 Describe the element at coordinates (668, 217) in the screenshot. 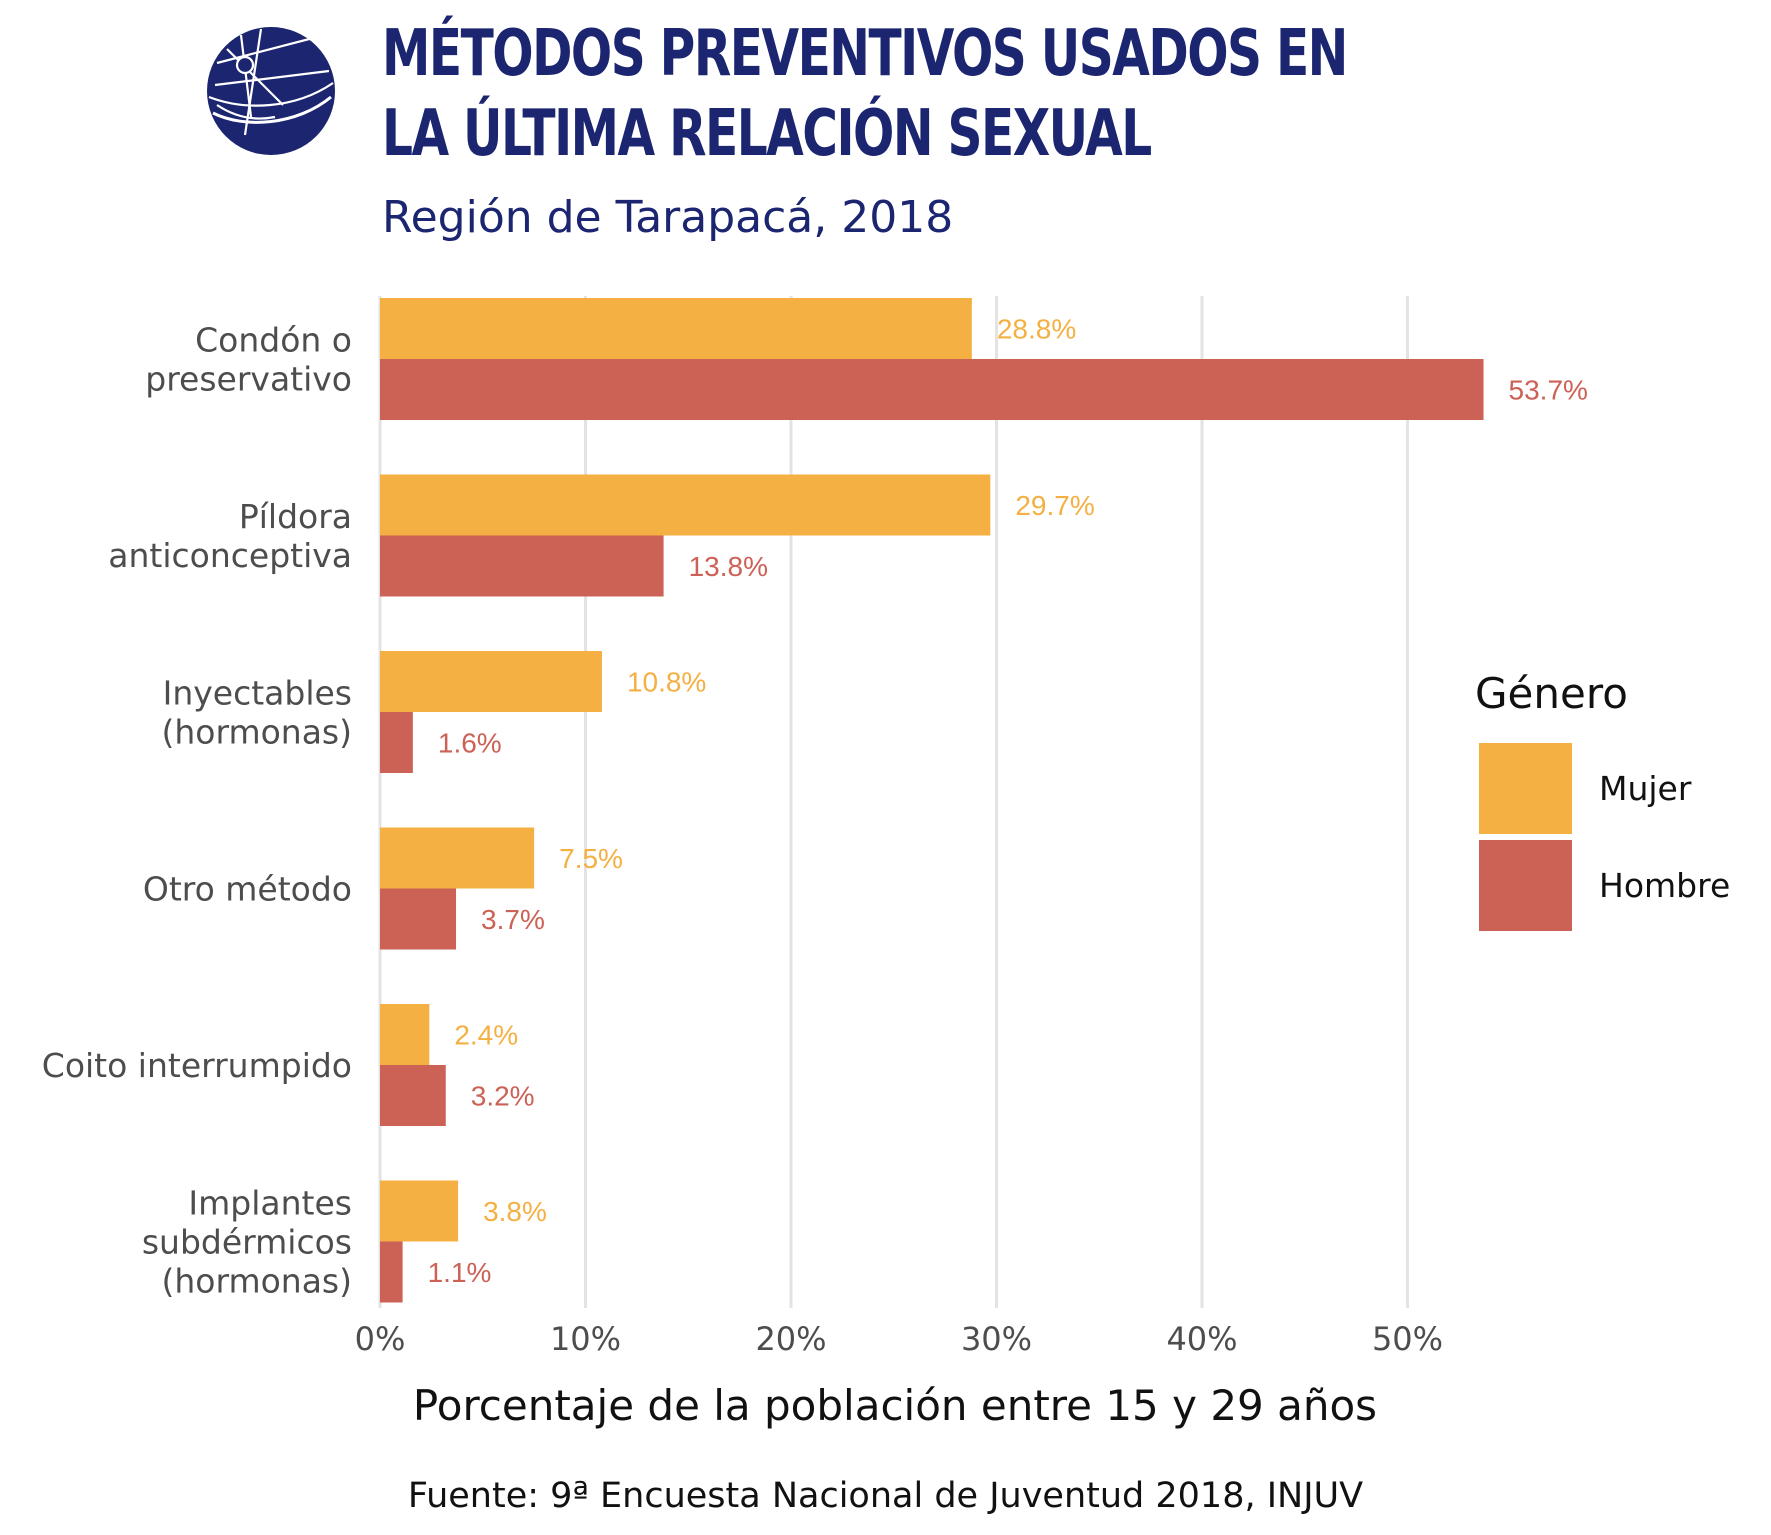

I see `chart-subtitle: Región de Tarapacá, 2018` at that location.